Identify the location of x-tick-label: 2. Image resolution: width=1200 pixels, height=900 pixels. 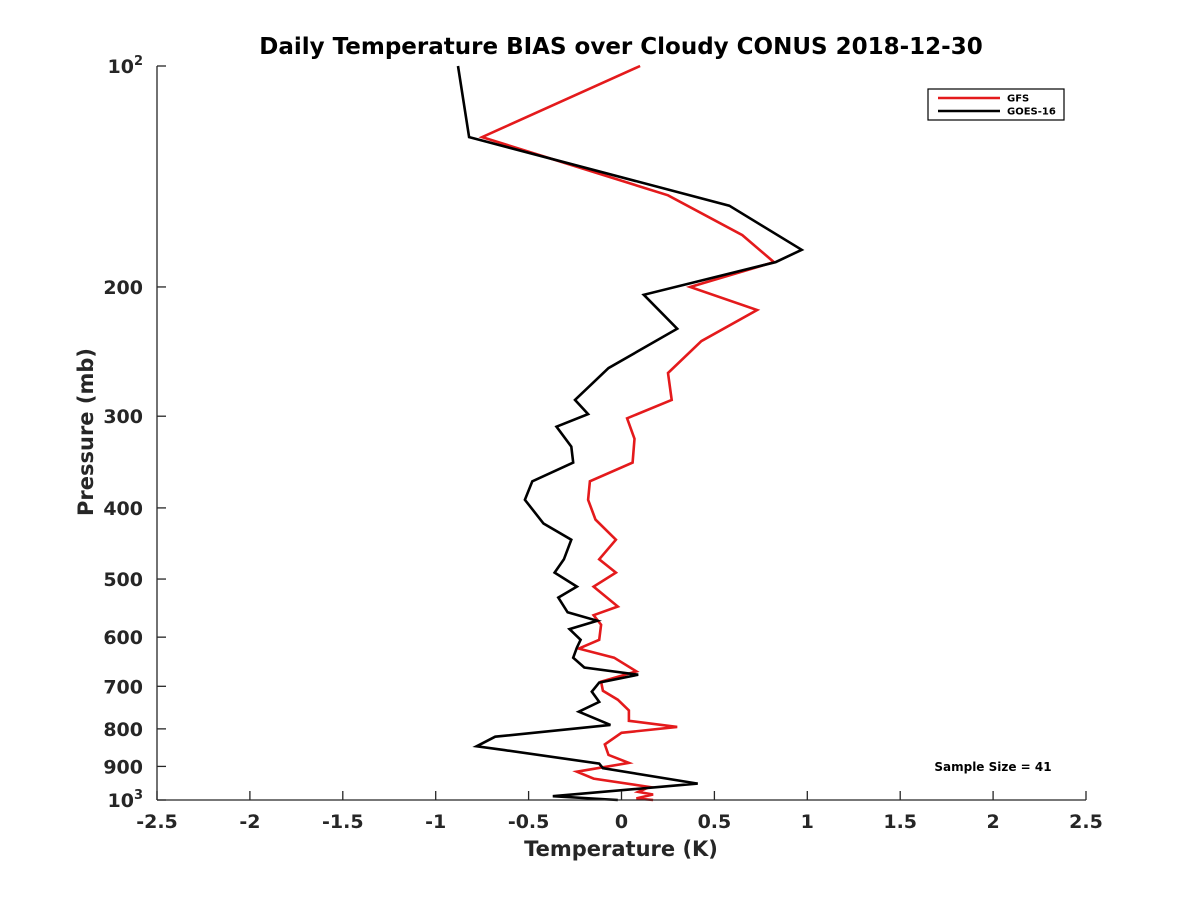
(992, 822).